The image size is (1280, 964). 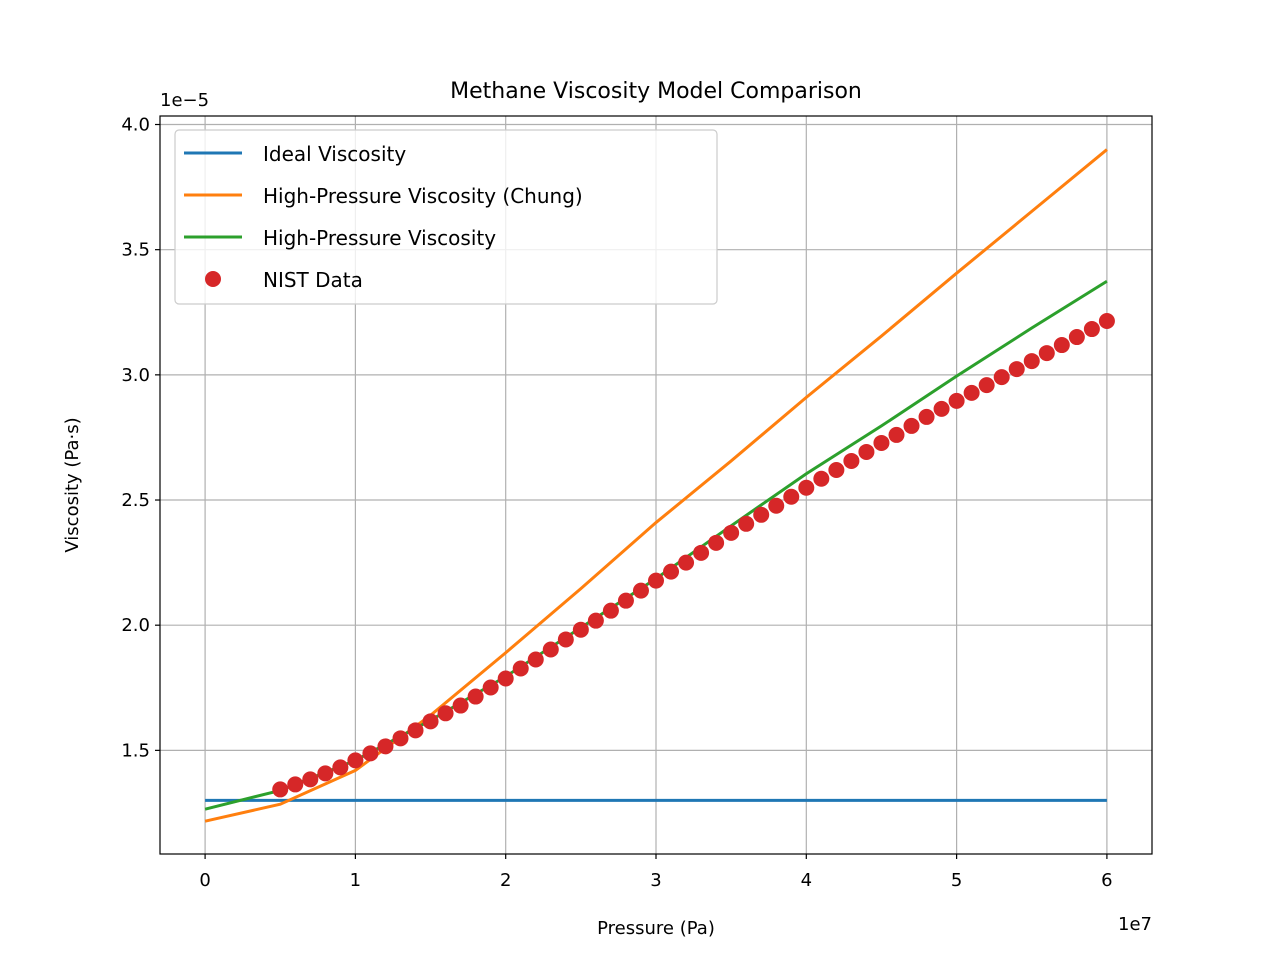 What do you see at coordinates (355, 880) in the screenshot?
I see `x-tick-label: 1` at bounding box center [355, 880].